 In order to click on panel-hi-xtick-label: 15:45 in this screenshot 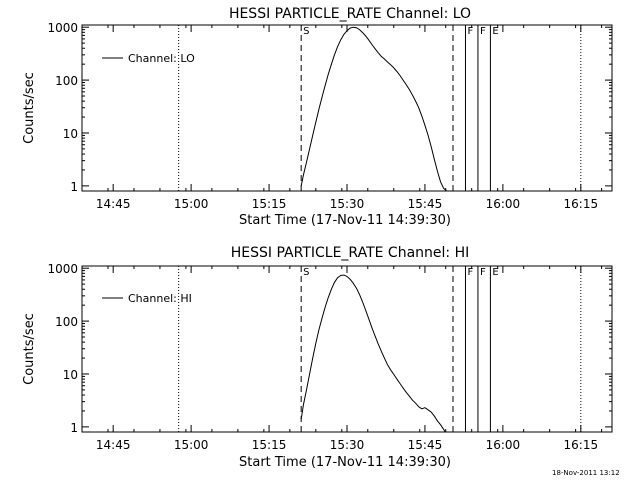, I will do `click(425, 445)`.